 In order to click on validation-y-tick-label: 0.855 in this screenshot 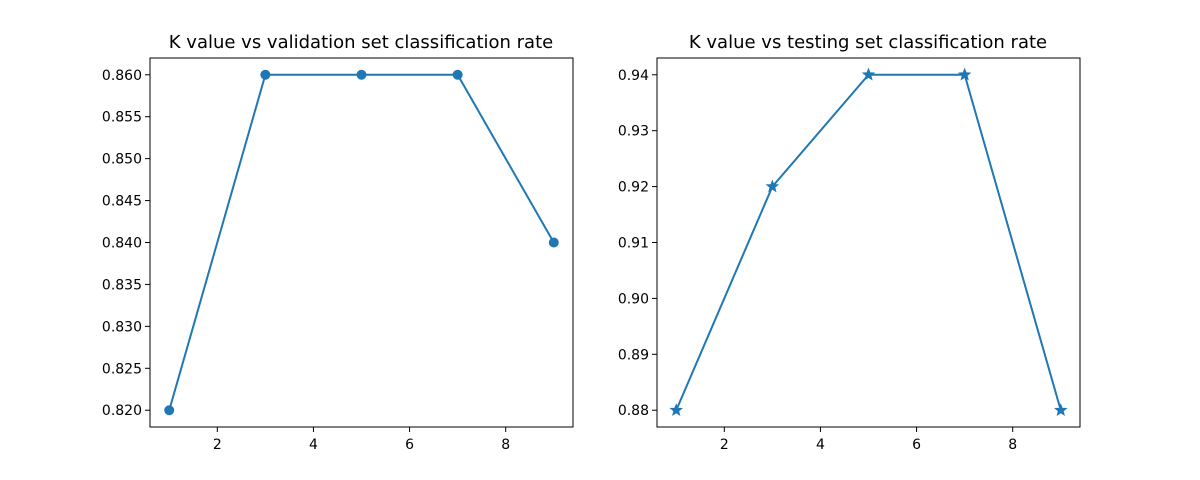, I will do `click(122, 118)`.